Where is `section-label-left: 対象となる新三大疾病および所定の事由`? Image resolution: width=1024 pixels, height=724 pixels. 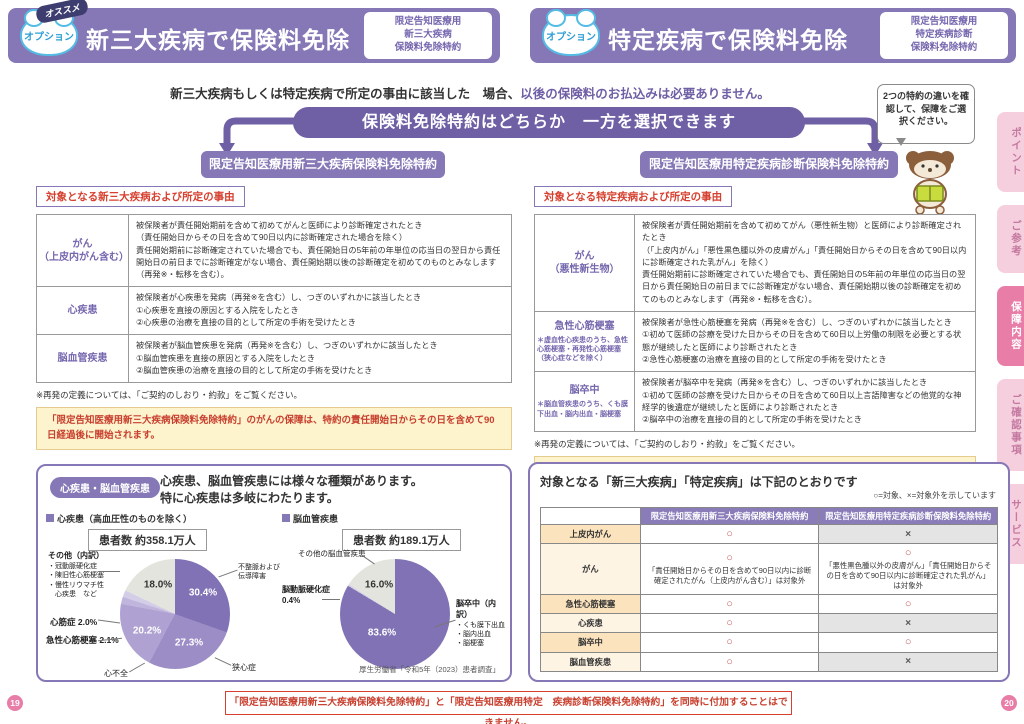 section-label-left: 対象となる新三大疾病および所定の事由 is located at coordinates (140, 196).